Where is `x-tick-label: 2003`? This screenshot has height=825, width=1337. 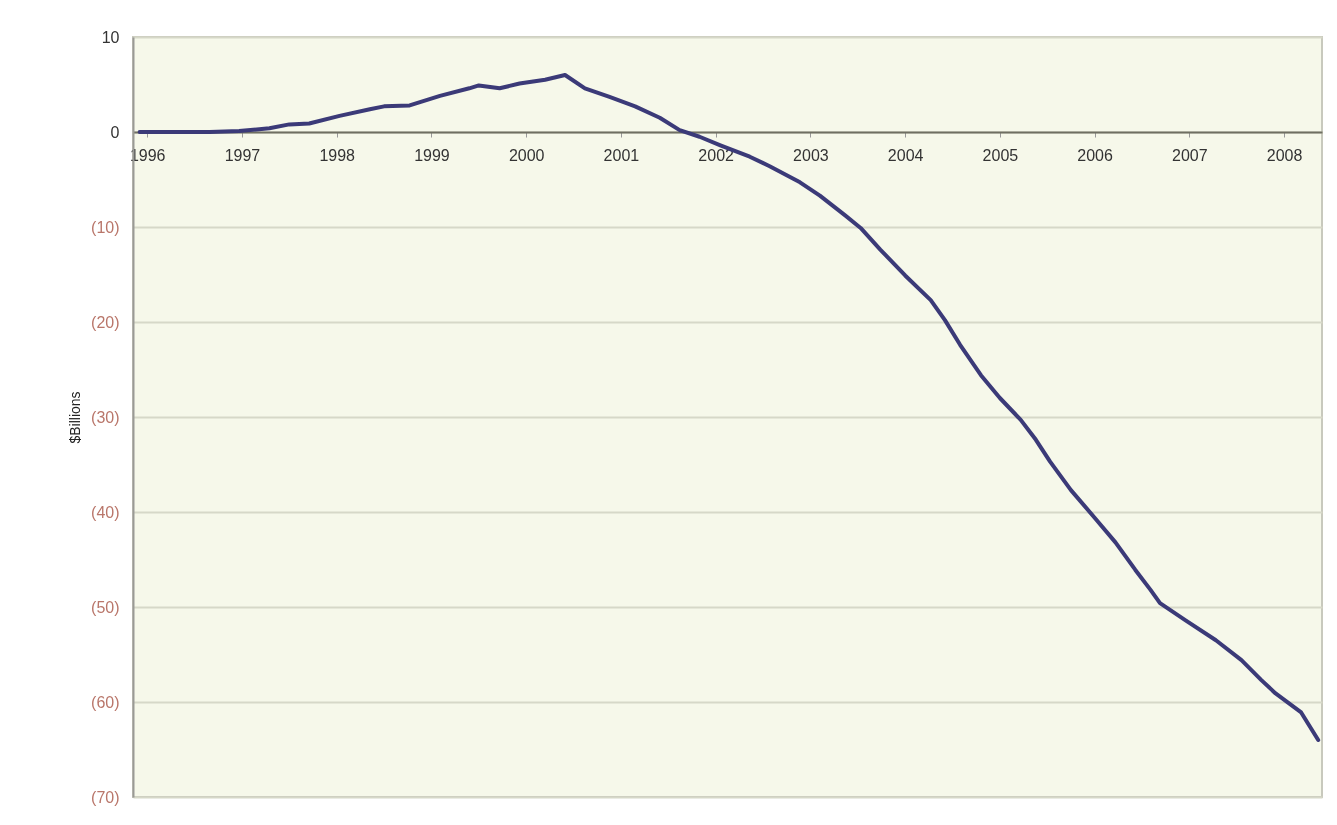 x-tick-label: 2003 is located at coordinates (811, 155).